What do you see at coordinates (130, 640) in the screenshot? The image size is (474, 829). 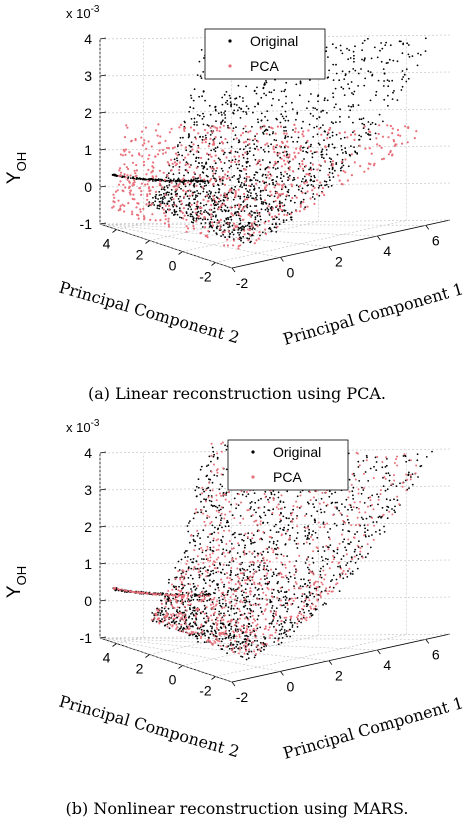 I see `gridline-y` at bounding box center [130, 640].